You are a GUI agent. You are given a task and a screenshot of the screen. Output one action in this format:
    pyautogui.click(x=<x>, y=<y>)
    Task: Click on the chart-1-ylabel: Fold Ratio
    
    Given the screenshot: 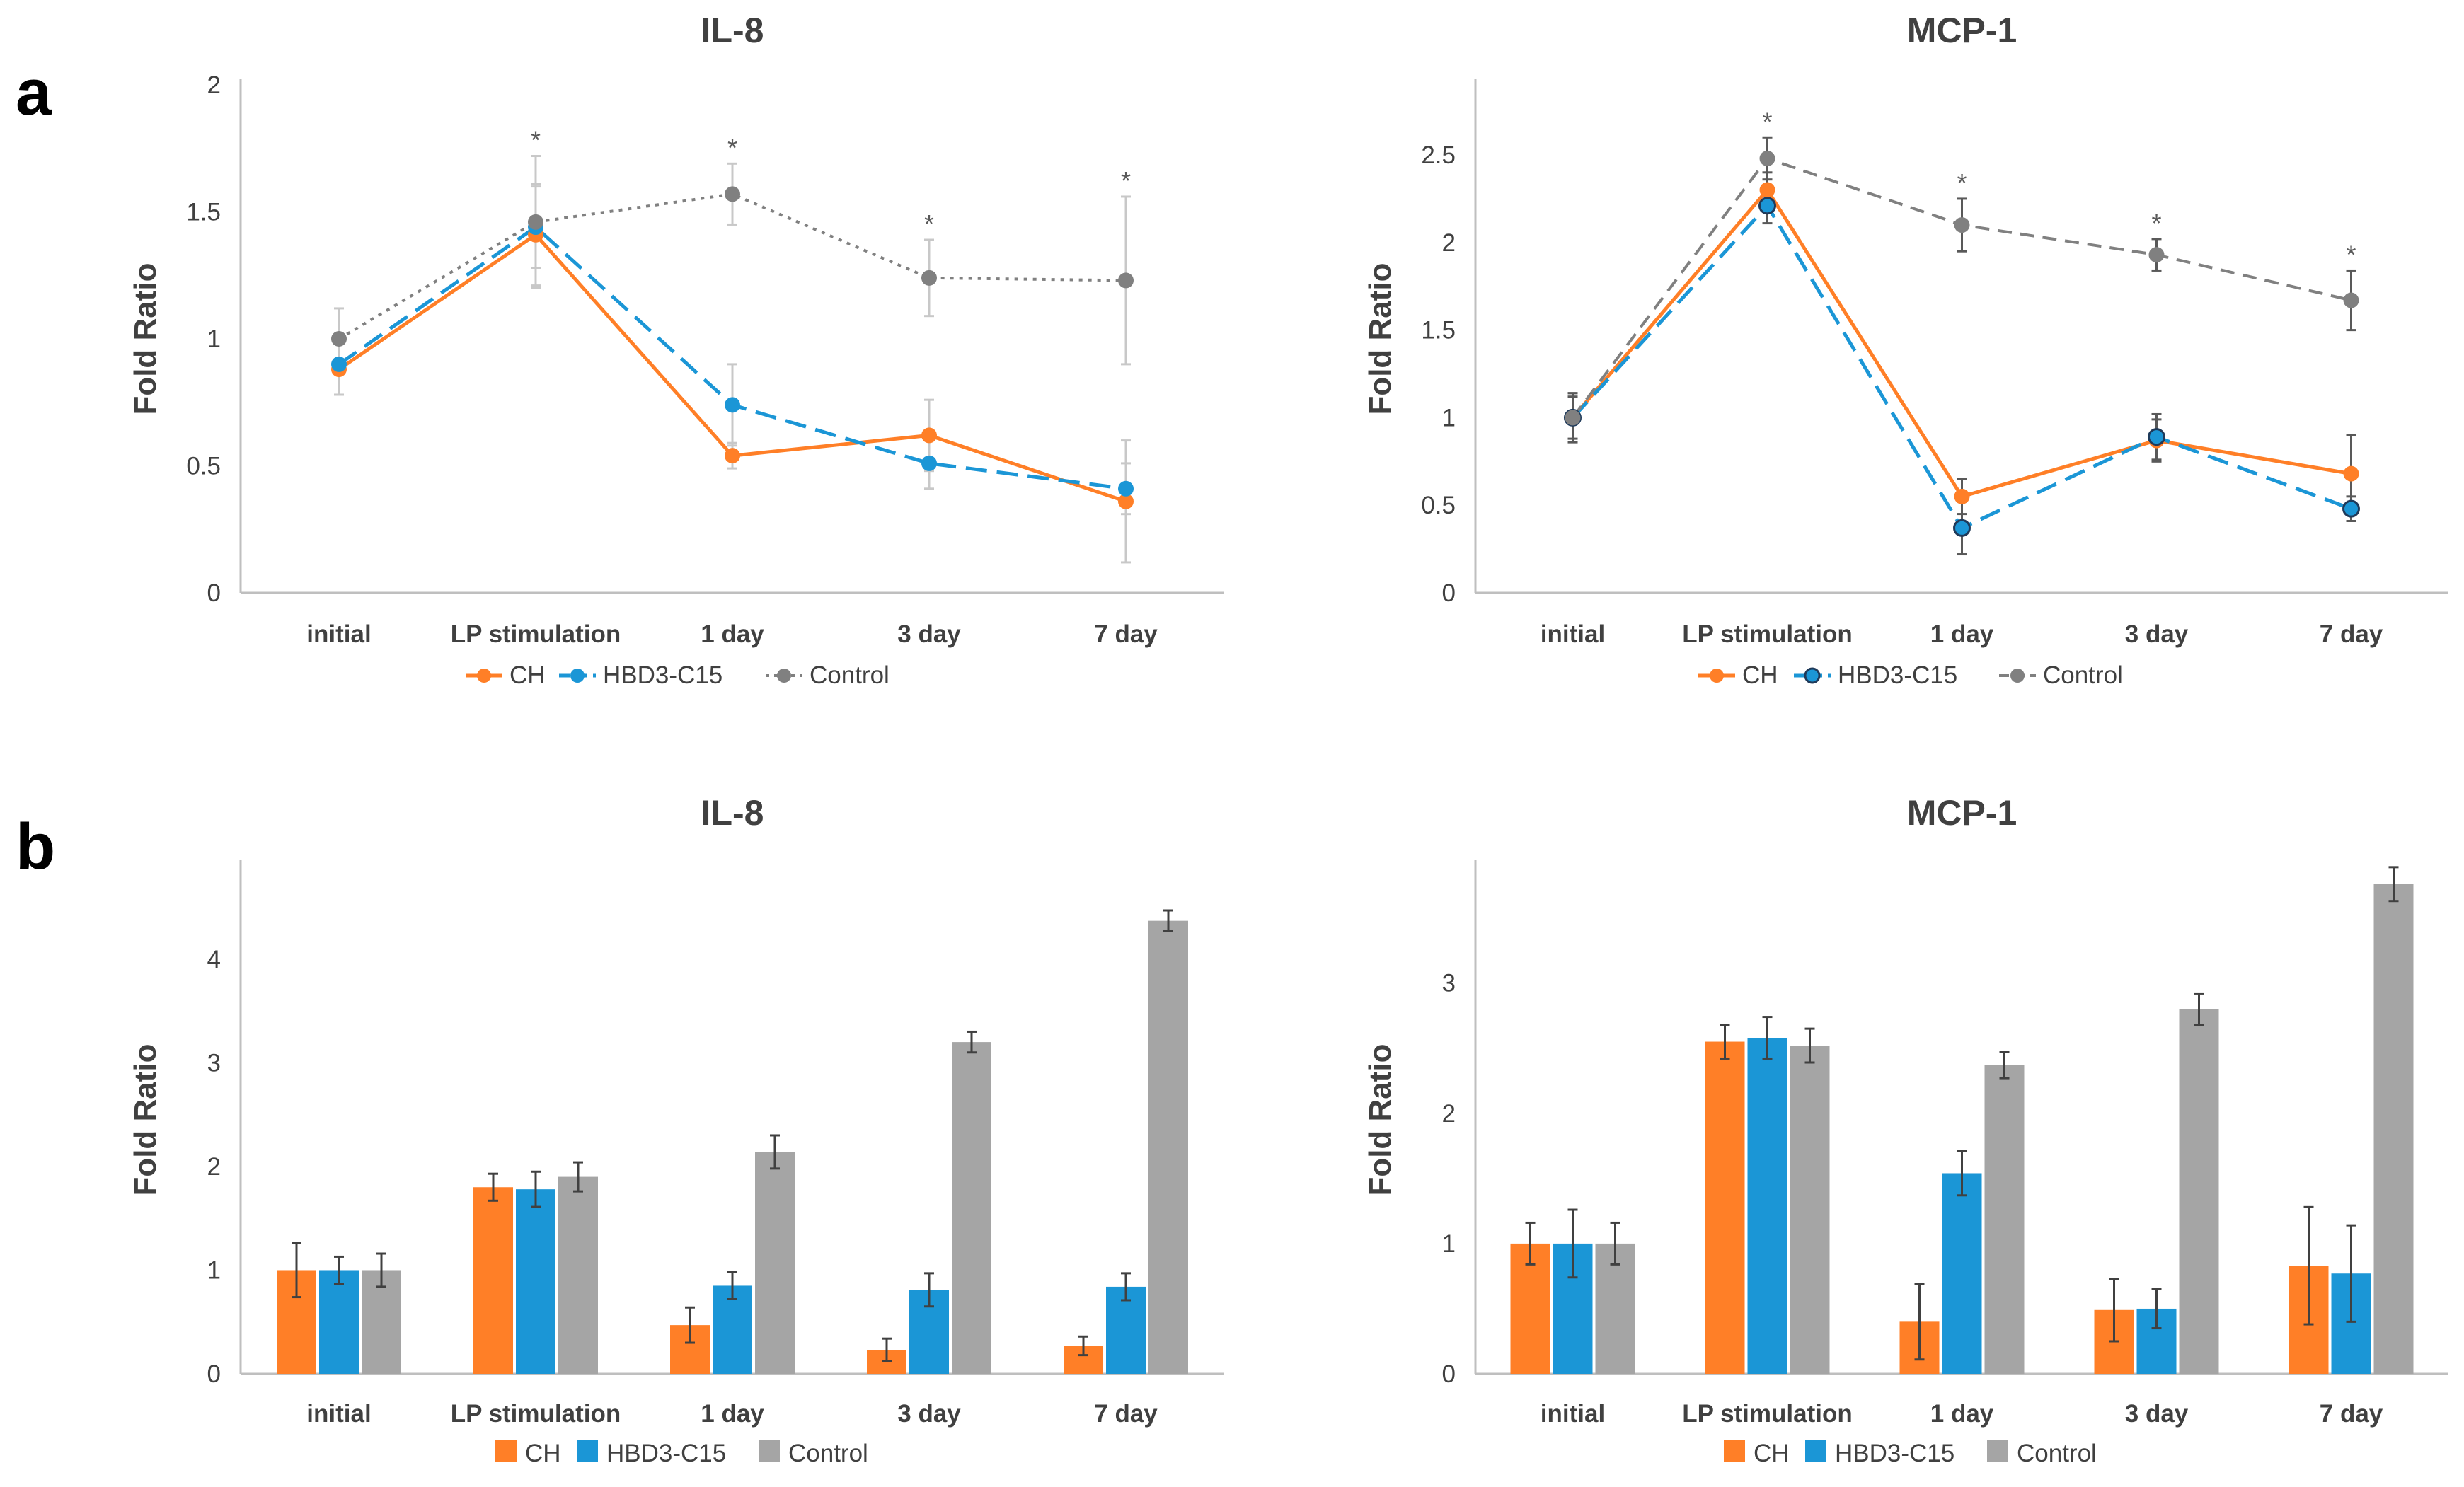 What is the action you would take?
    pyautogui.click(x=1380, y=338)
    